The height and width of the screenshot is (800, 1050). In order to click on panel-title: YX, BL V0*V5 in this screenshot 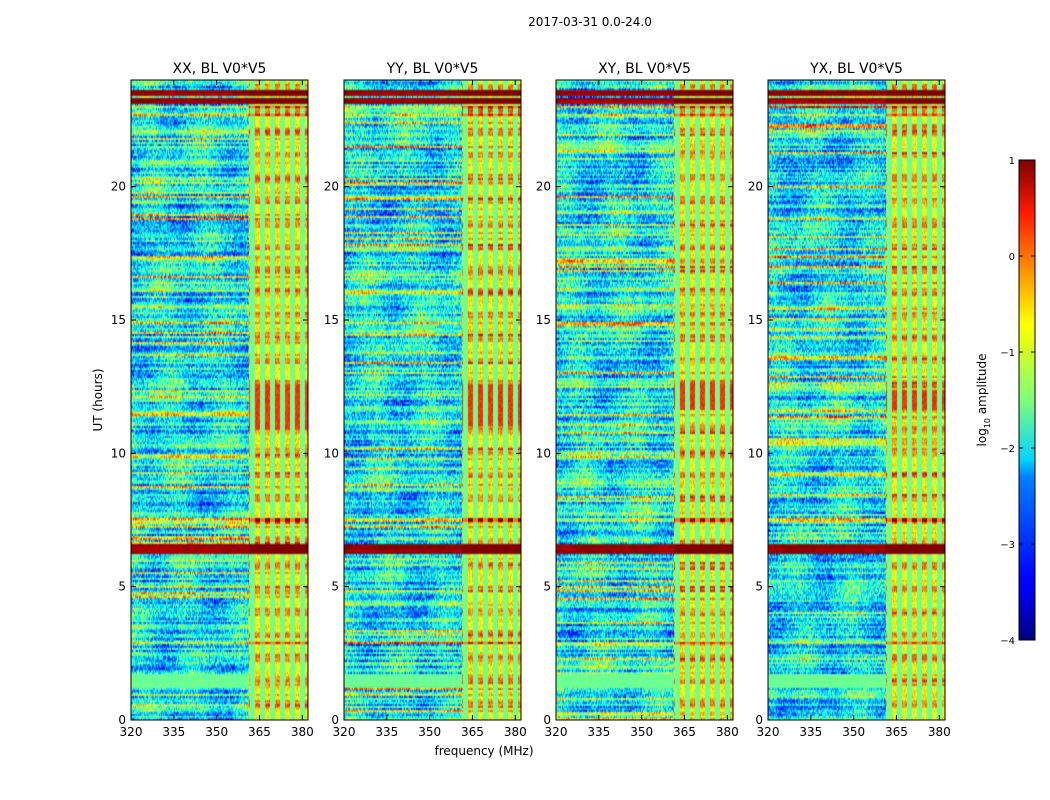, I will do `click(856, 69)`.